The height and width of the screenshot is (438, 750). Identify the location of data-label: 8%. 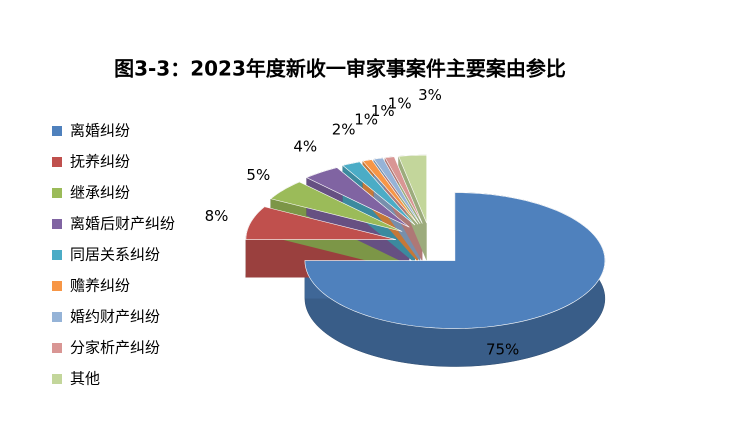
(217, 216).